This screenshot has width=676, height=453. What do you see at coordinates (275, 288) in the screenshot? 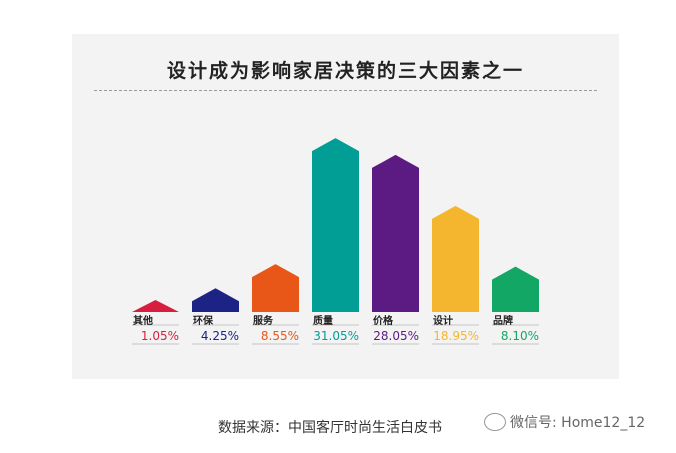
I see `bar-服务` at bounding box center [275, 288].